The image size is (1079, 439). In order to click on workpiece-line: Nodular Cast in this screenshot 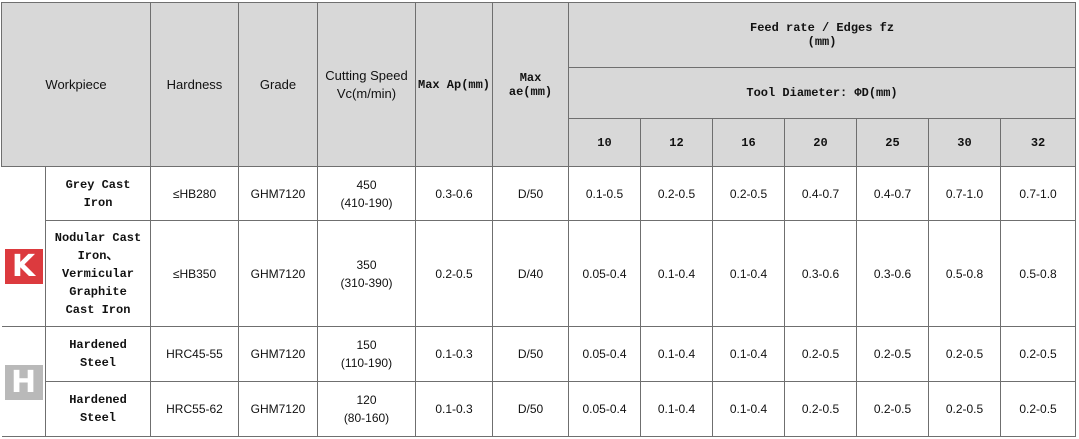, I will do `click(98, 237)`.